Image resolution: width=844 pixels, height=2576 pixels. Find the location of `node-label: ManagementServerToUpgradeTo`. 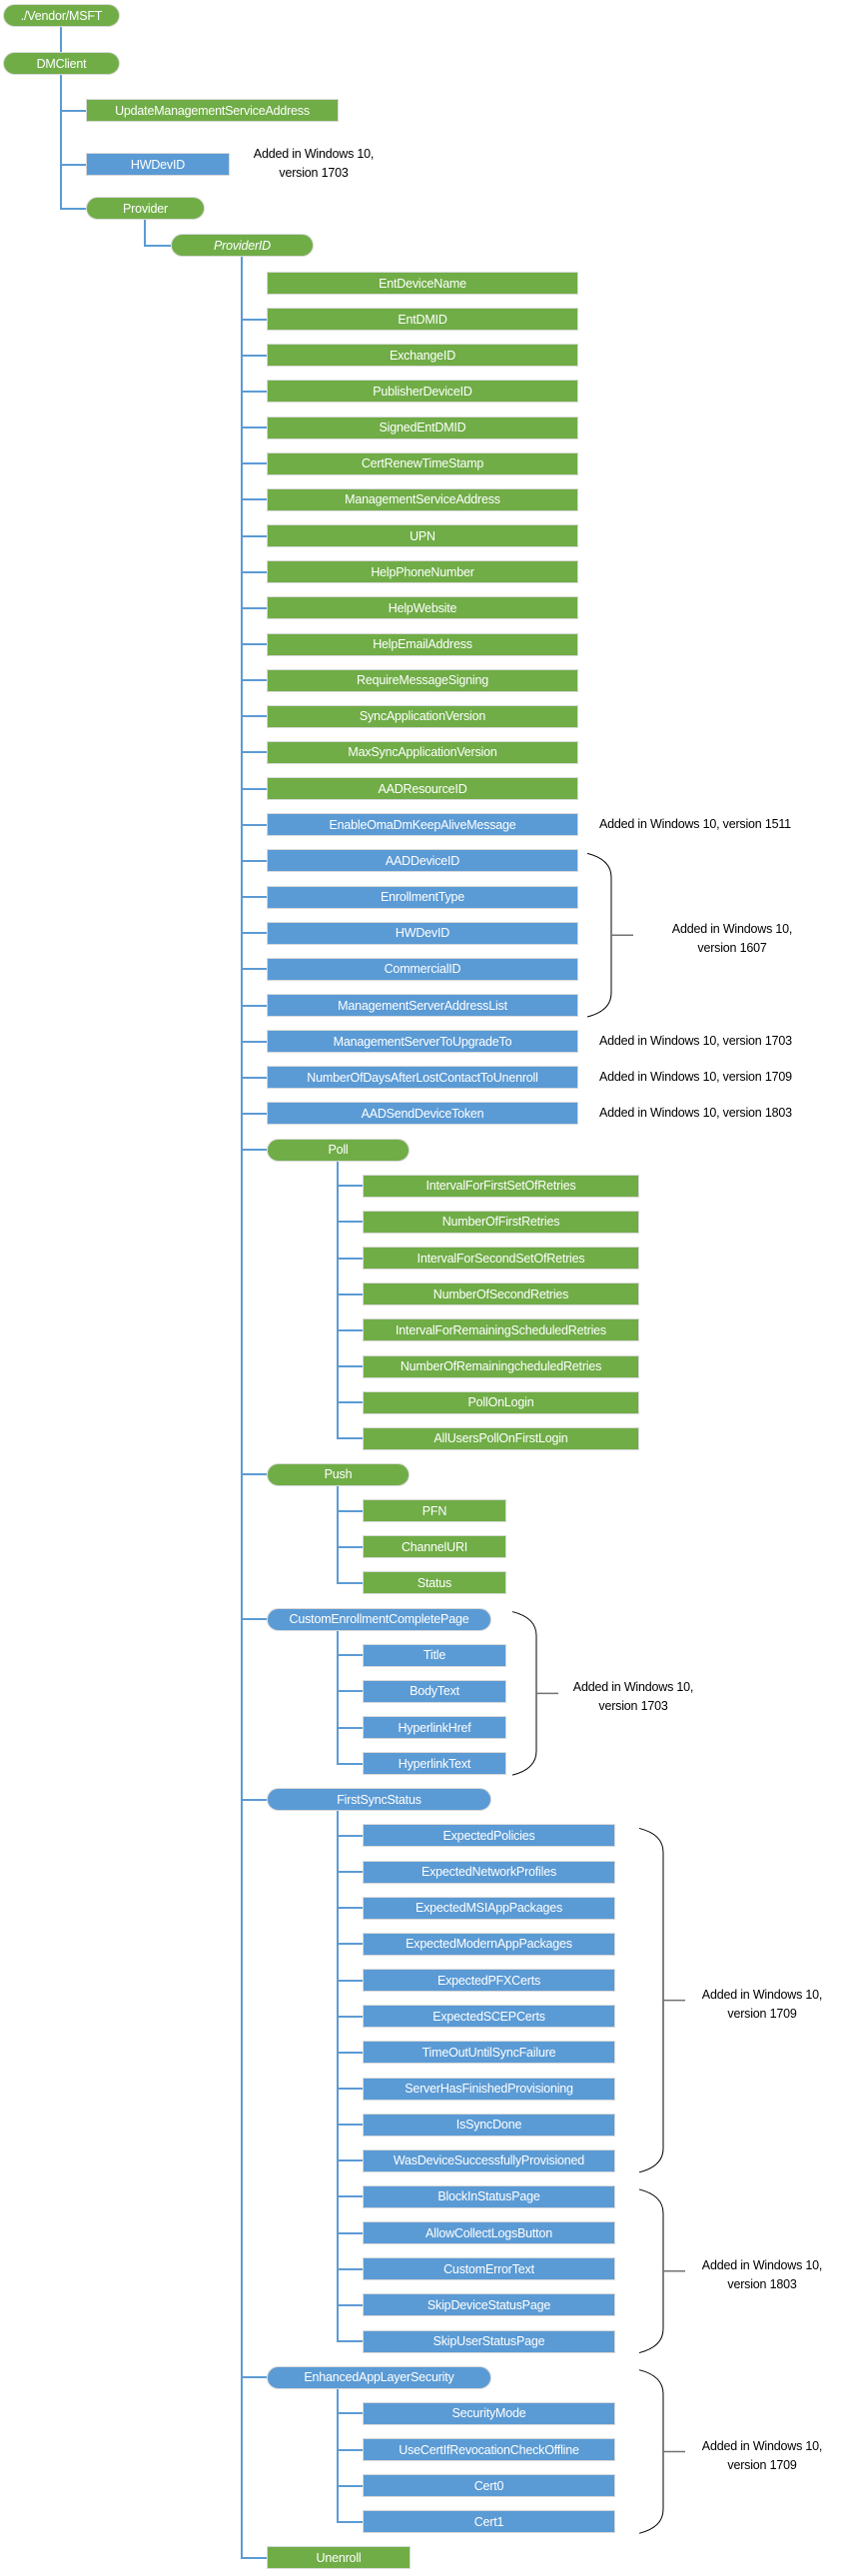

node-label: ManagementServerToUpgradeTo is located at coordinates (423, 1041).